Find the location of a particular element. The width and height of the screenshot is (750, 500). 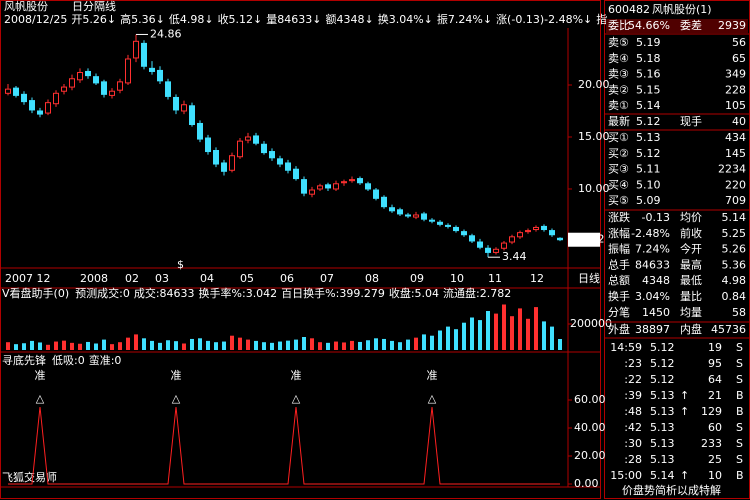

quote-item: 指 is located at coordinates (601, 19).